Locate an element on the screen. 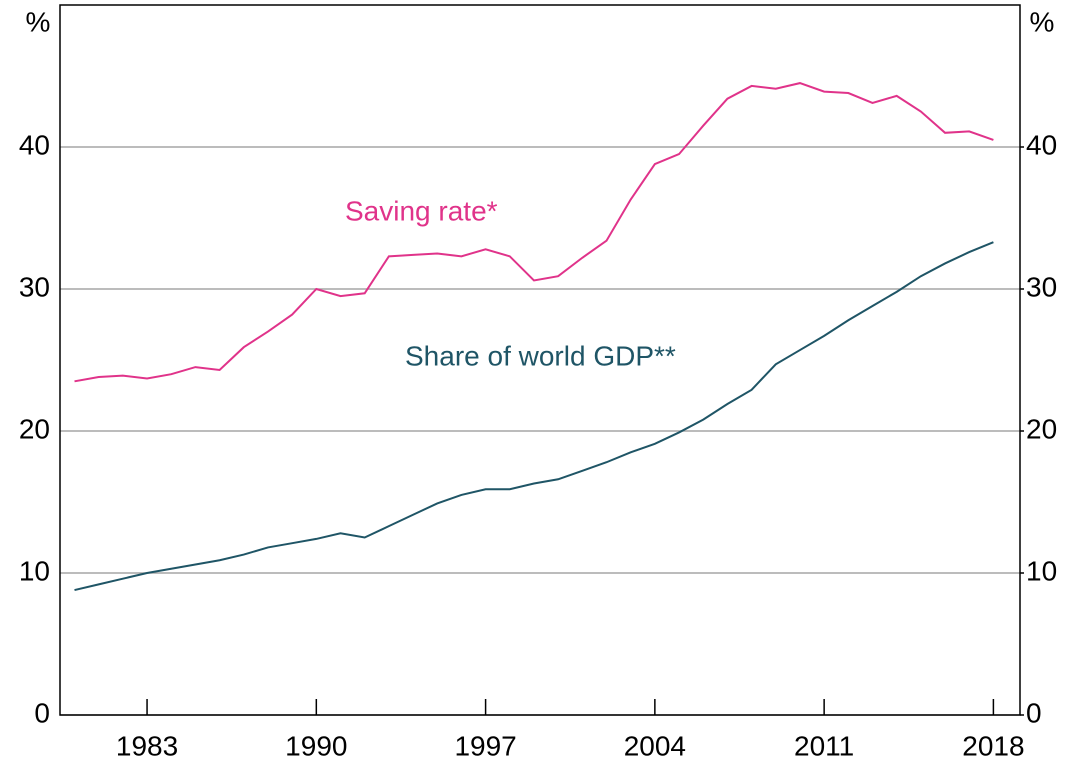  x-tick-label: 1983 is located at coordinates (147, 745).